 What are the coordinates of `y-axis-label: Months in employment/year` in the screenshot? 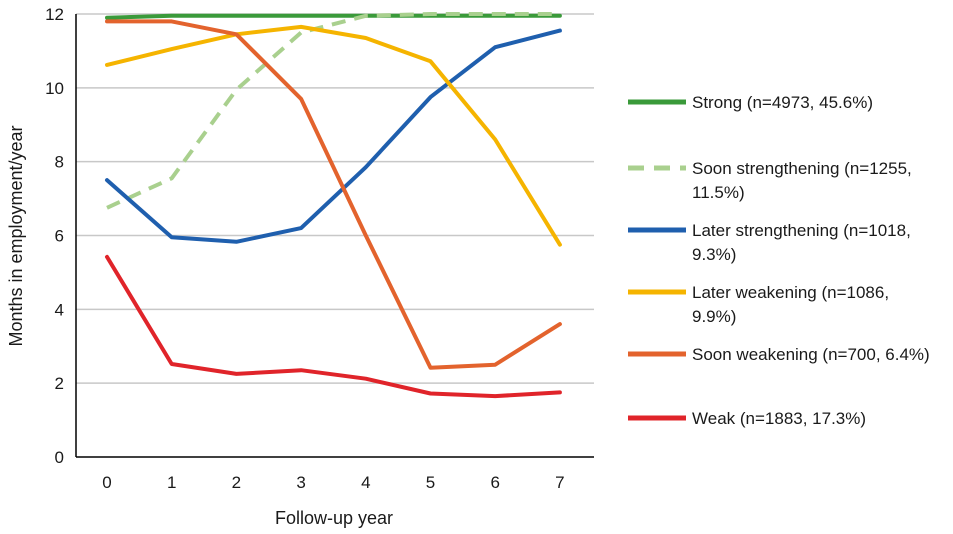 It's located at (16, 235).